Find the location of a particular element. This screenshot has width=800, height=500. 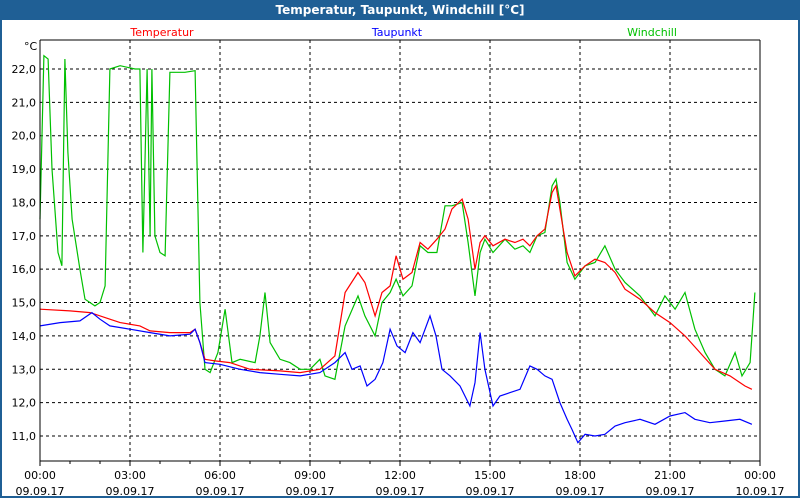

y-tick-label: 12,0 is located at coordinates (24, 403).